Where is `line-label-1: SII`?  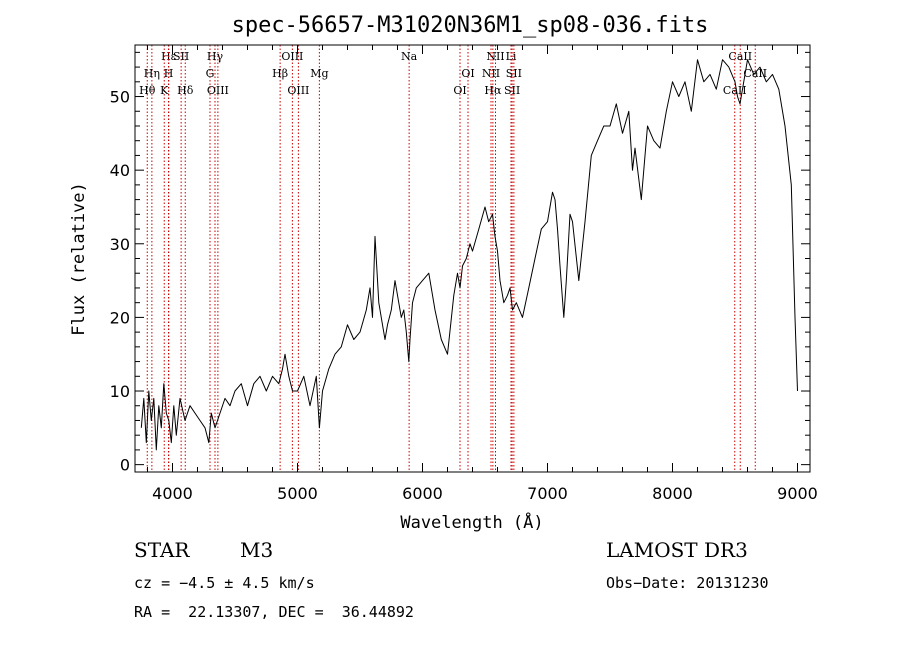 line-label-1: SII is located at coordinates (181, 56).